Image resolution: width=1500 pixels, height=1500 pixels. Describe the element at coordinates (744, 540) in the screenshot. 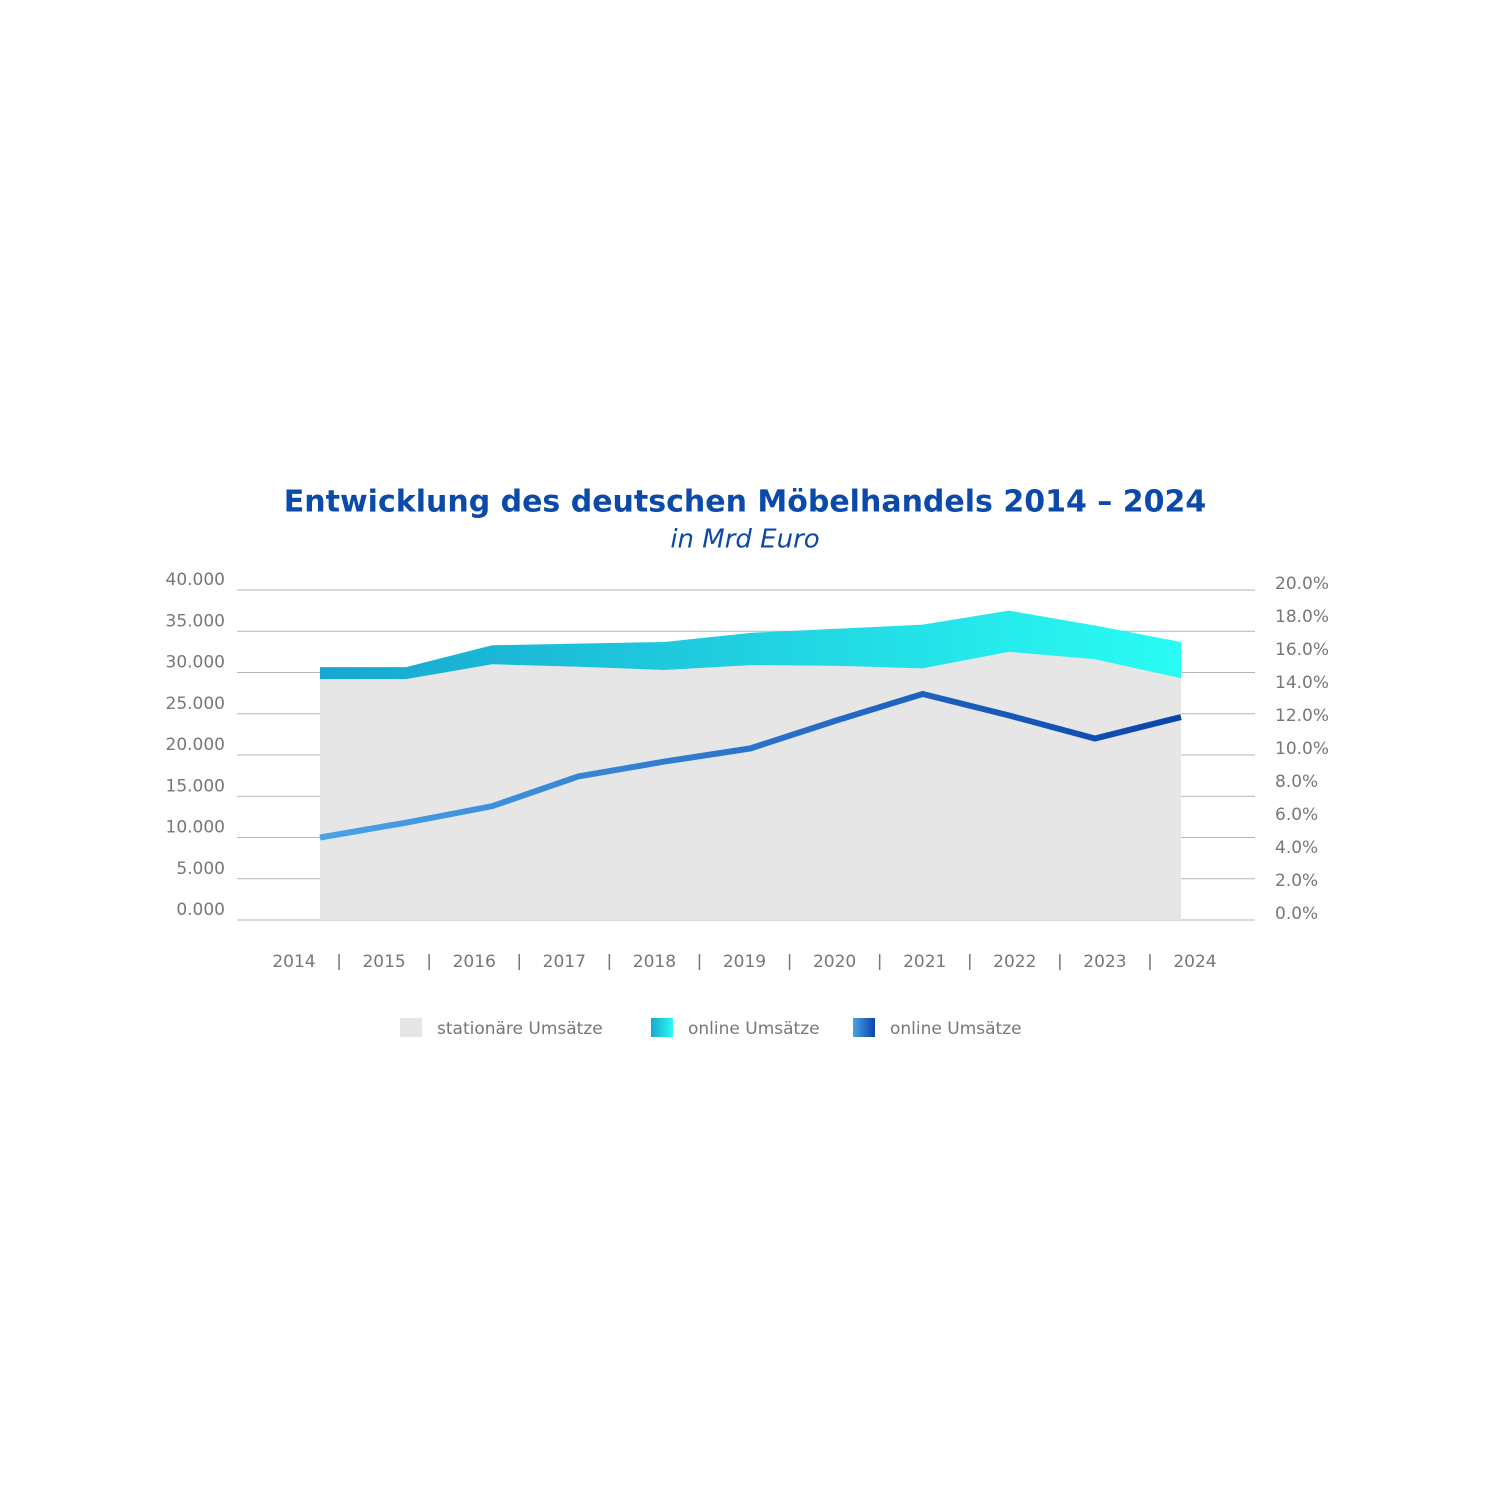

I see `chart-subtitle: in Mrd Euro` at that location.